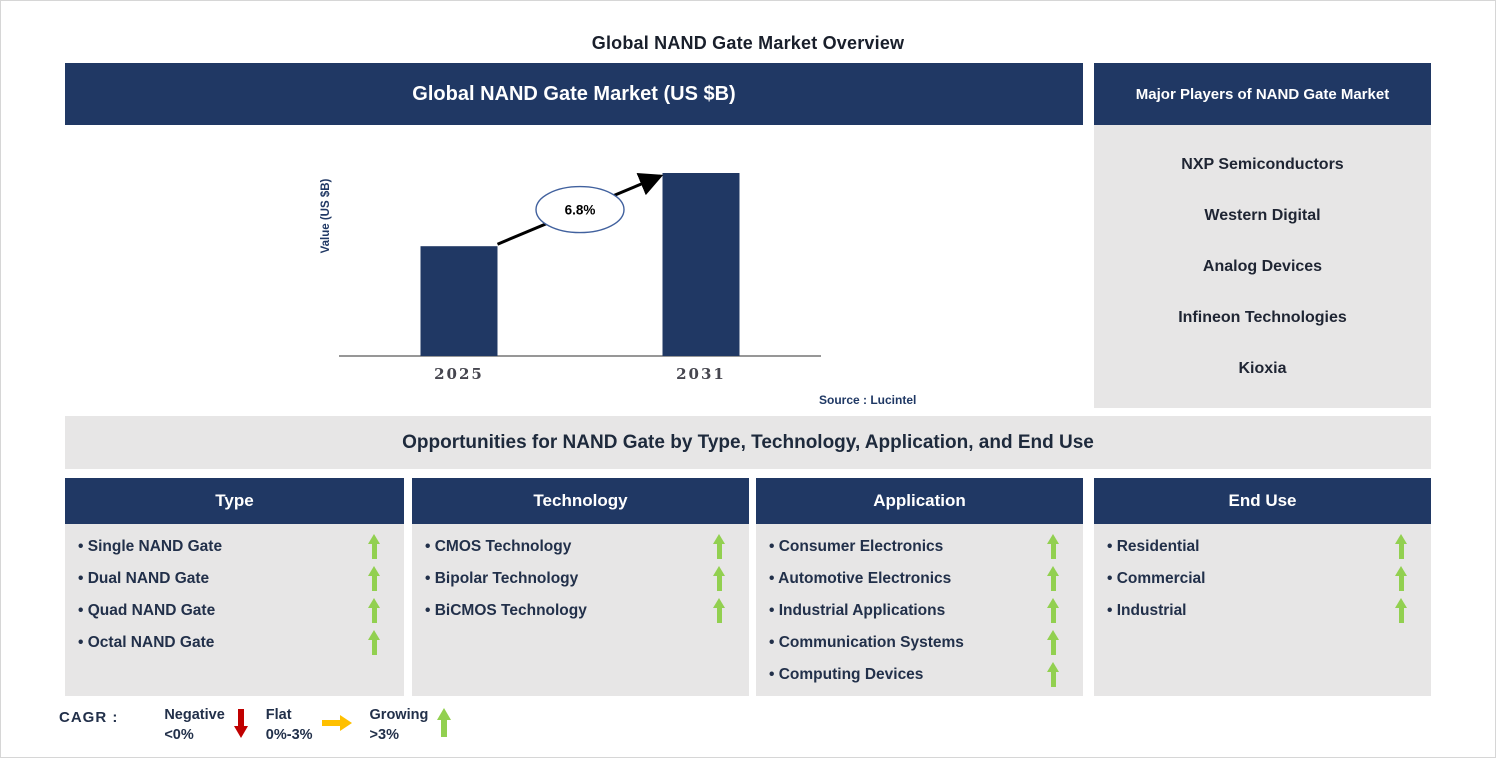 Image resolution: width=1496 pixels, height=758 pixels. I want to click on down-arrow-icon, so click(240, 723).